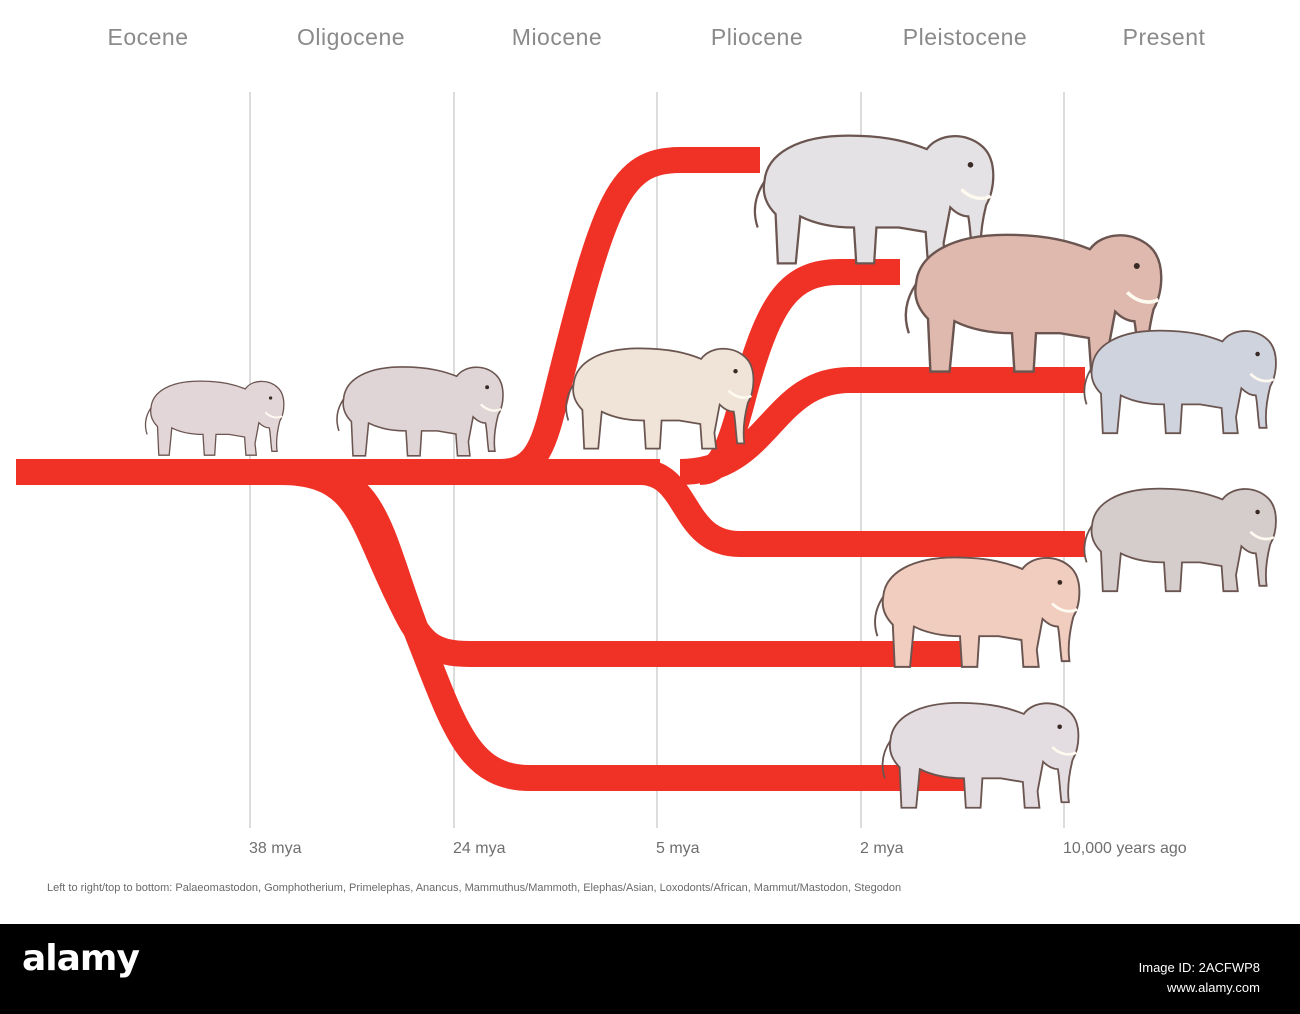 The height and width of the screenshot is (1014, 1300). Describe the element at coordinates (882, 426) in the screenshot. I see `branch-asian` at that location.